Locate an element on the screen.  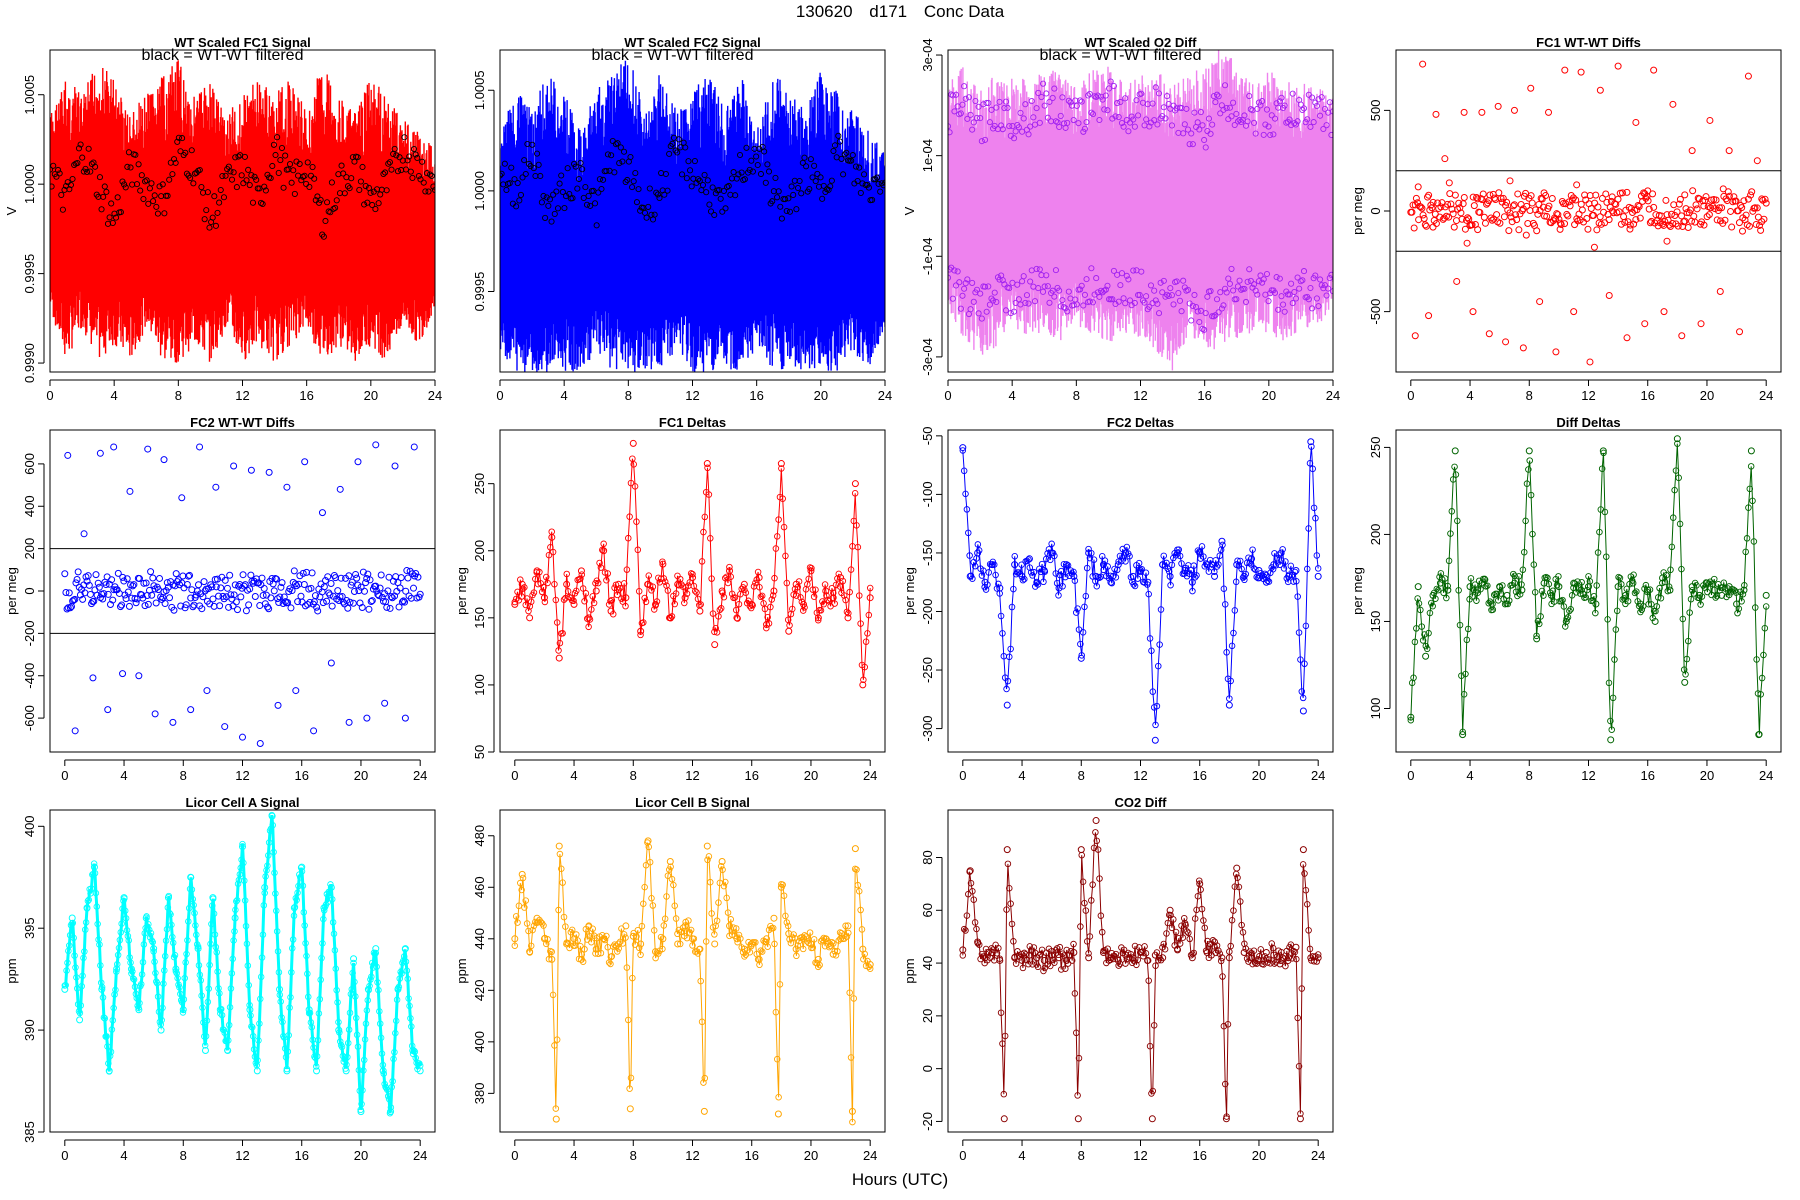
x-tick-label: 24 is located at coordinates (885, 395).